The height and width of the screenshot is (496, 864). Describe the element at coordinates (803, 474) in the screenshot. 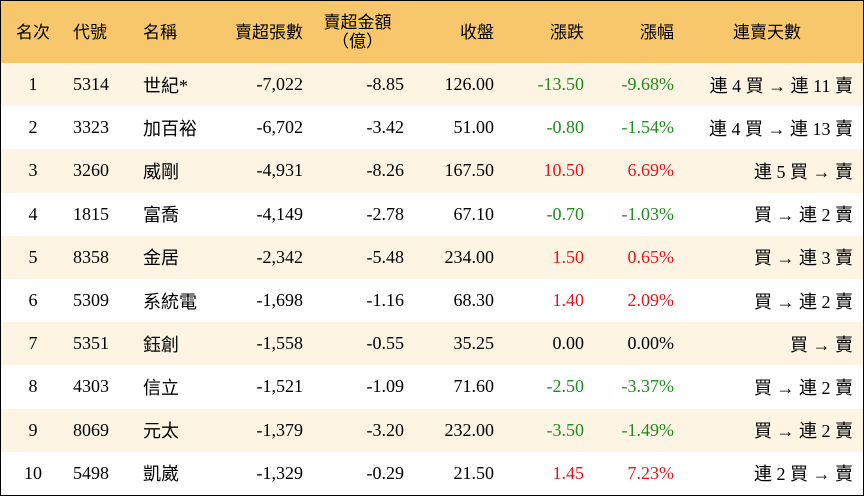

I see `table-cell: 連 2 買 → 賣` at that location.